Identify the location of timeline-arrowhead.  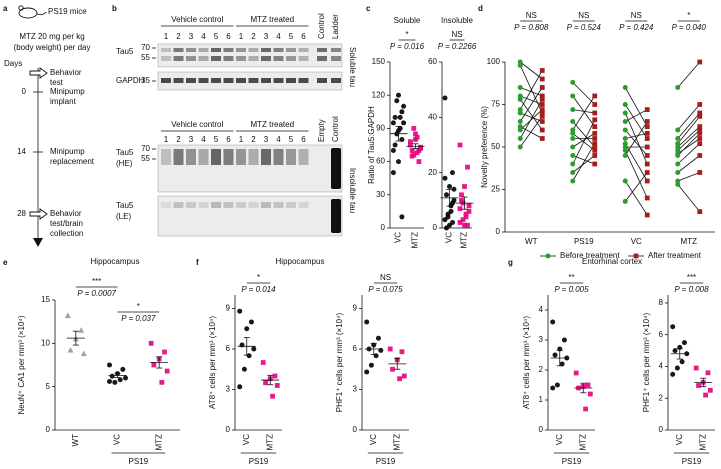
(38, 242).